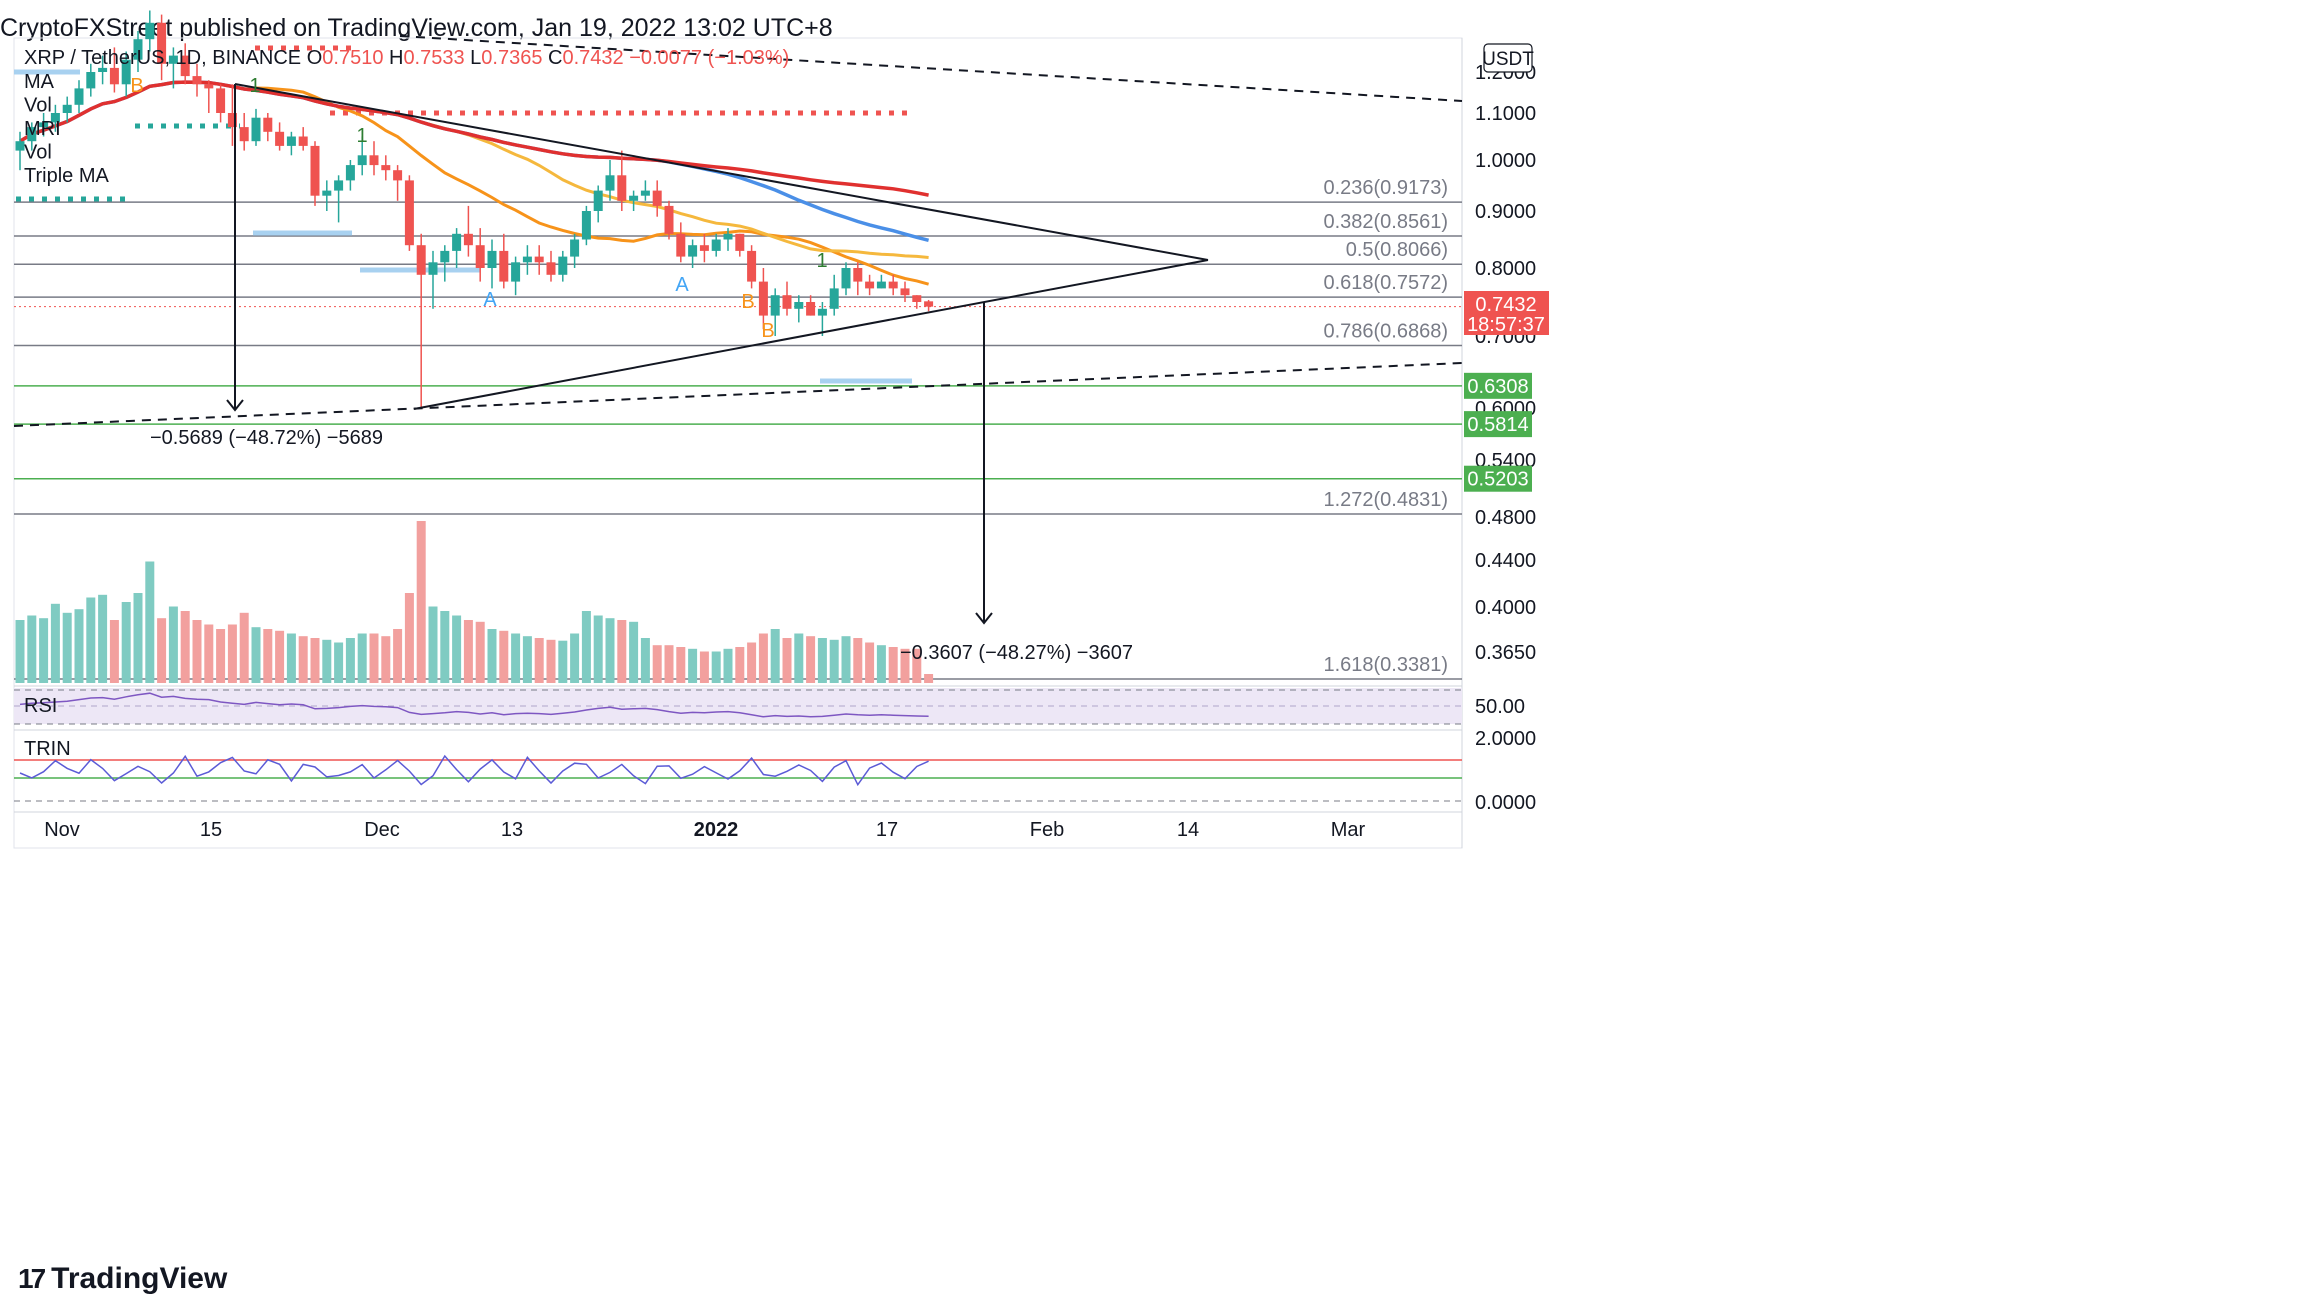 This screenshot has width=2306, height=1316. What do you see at coordinates (211, 830) in the screenshot?
I see `x-tick-label: 15` at bounding box center [211, 830].